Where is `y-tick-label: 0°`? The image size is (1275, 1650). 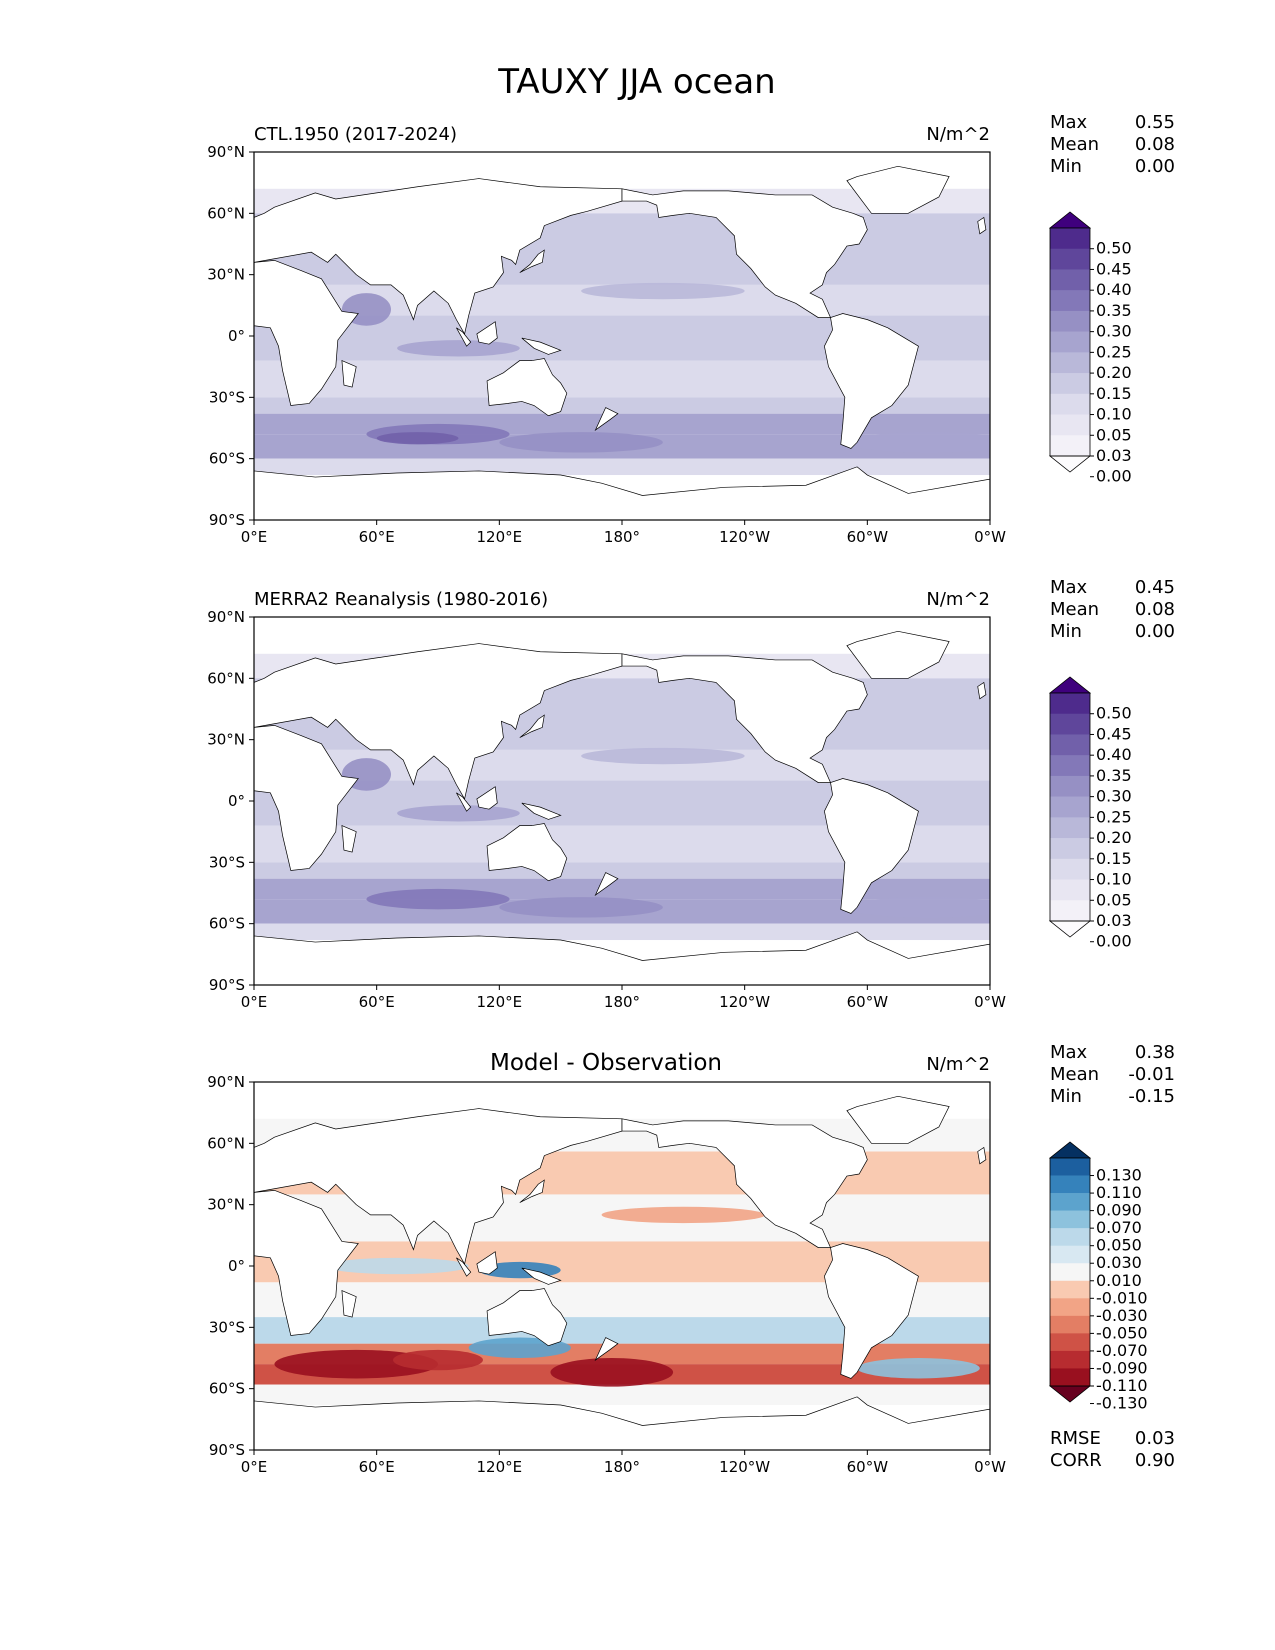
y-tick-label: 0° is located at coordinates (236, 801).